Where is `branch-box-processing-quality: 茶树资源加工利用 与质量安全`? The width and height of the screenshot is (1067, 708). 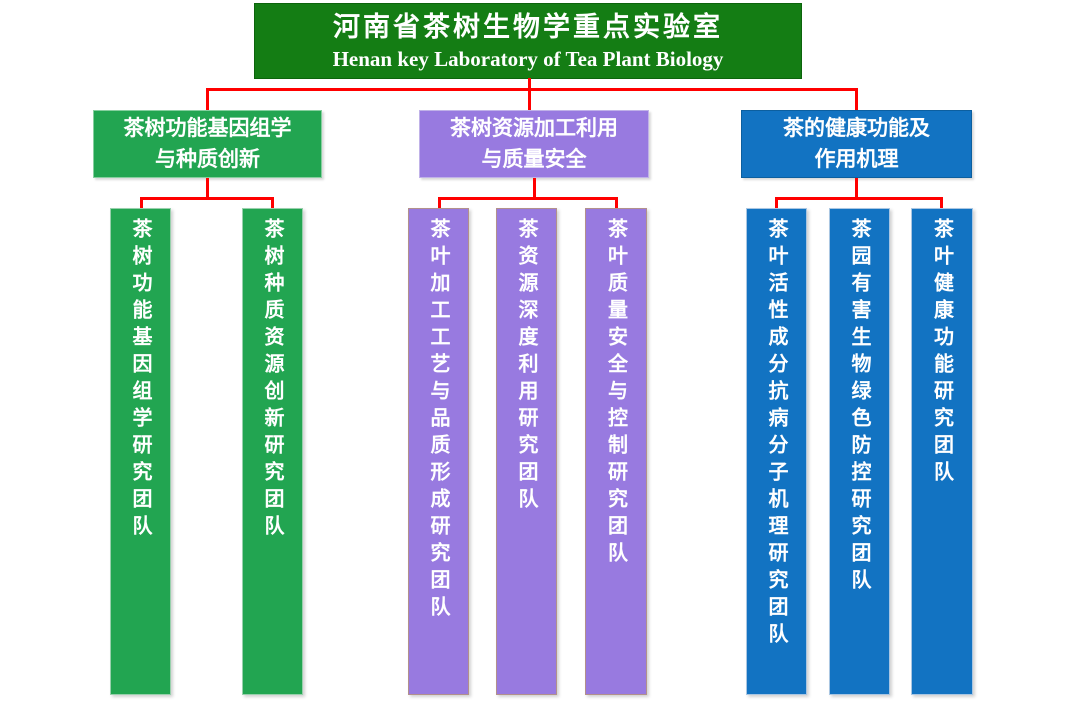
branch-box-processing-quality: 茶树资源加工利用 与质量安全 is located at coordinates (534, 144).